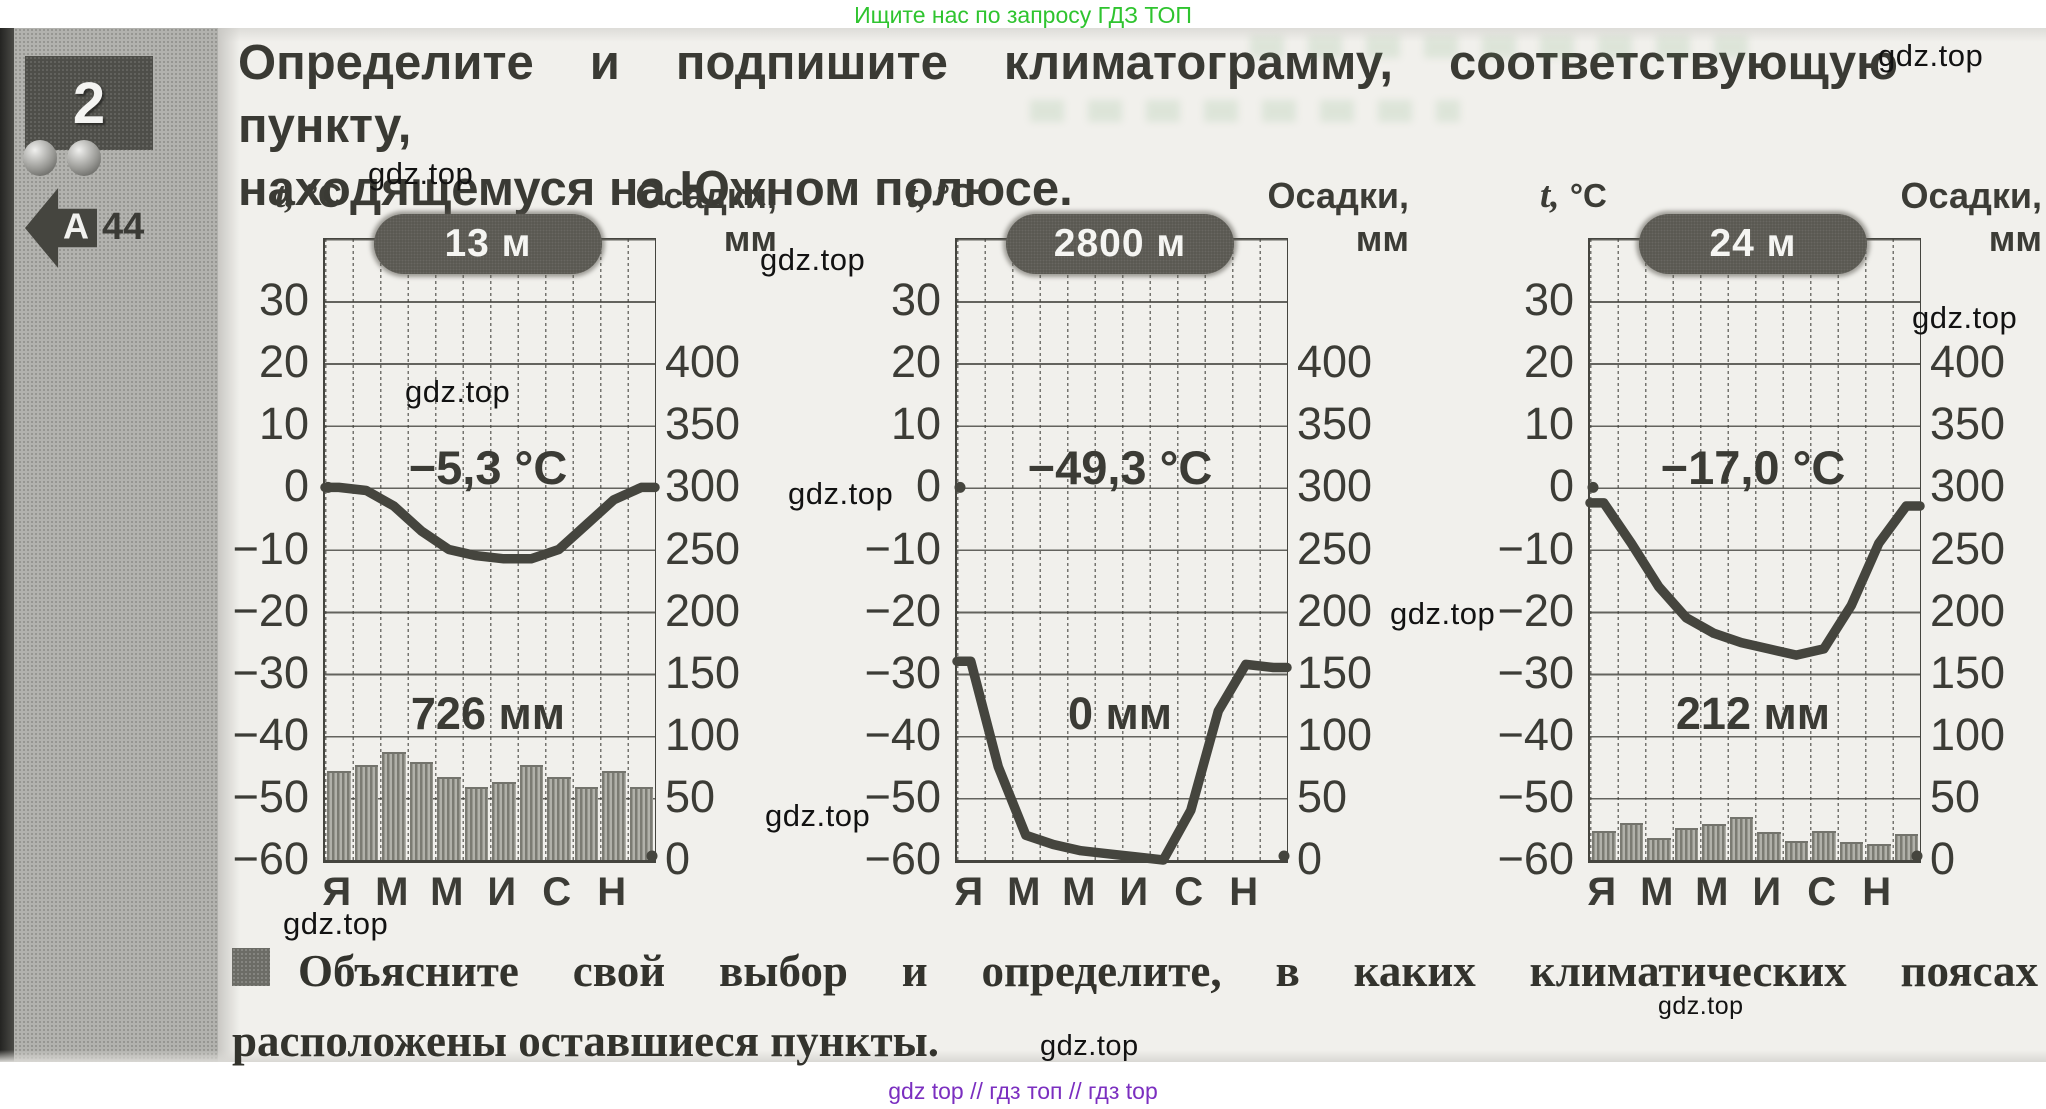 The image size is (2046, 1109). Describe the element at coordinates (585, 1041) in the screenshot. I see `task-text-line2: расположены оставшиеся пункты.` at that location.